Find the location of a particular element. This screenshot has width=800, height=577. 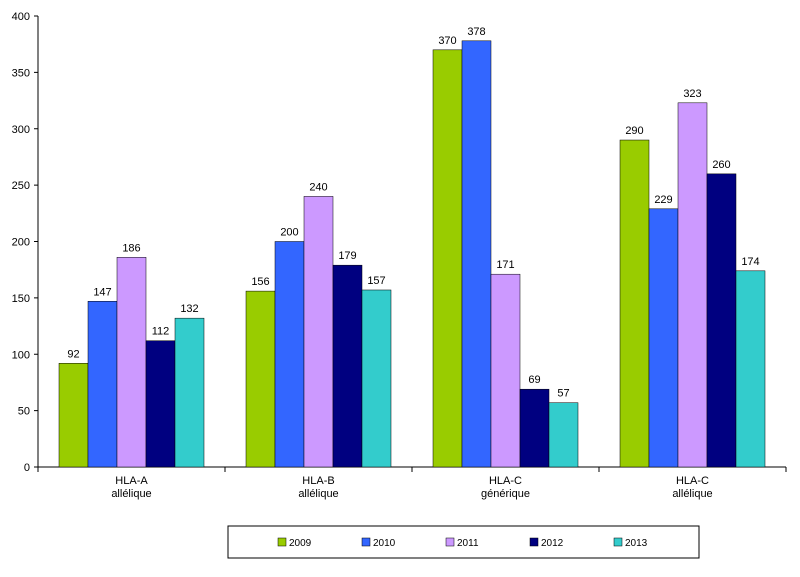

data-label: 229 is located at coordinates (663, 200).